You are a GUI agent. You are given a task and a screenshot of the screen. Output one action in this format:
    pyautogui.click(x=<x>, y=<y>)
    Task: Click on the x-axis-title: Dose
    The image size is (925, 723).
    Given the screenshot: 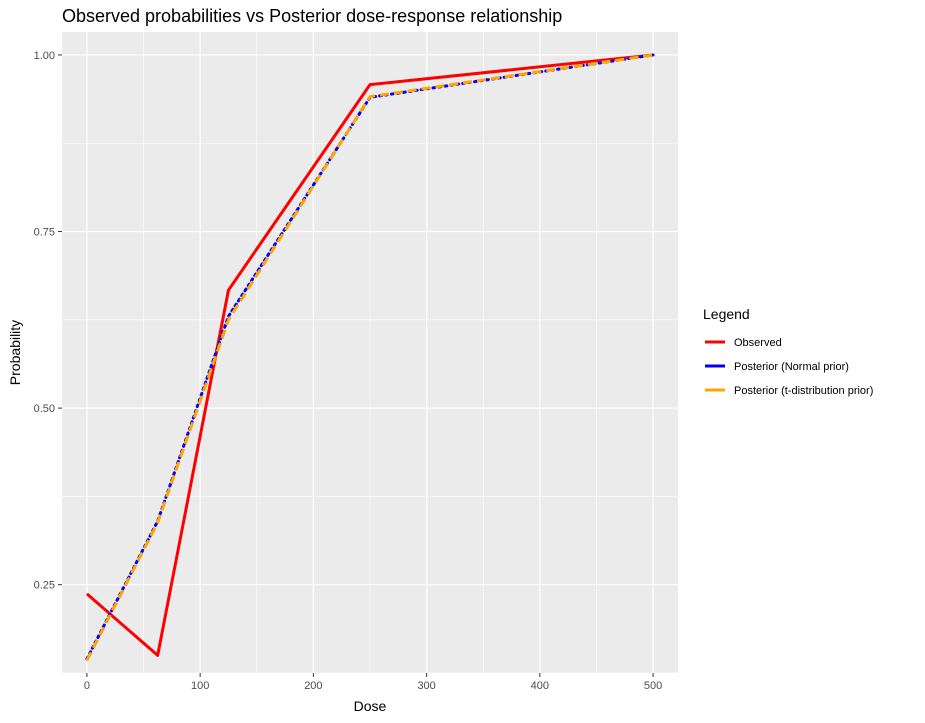 What is the action you would take?
    pyautogui.click(x=370, y=706)
    